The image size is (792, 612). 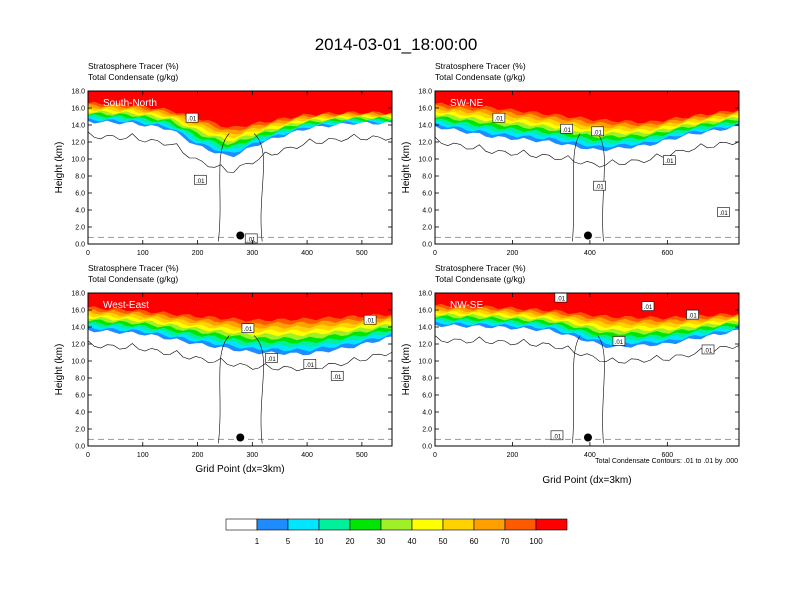 What do you see at coordinates (406, 370) in the screenshot?
I see `y-axis-label: Height (km)` at bounding box center [406, 370].